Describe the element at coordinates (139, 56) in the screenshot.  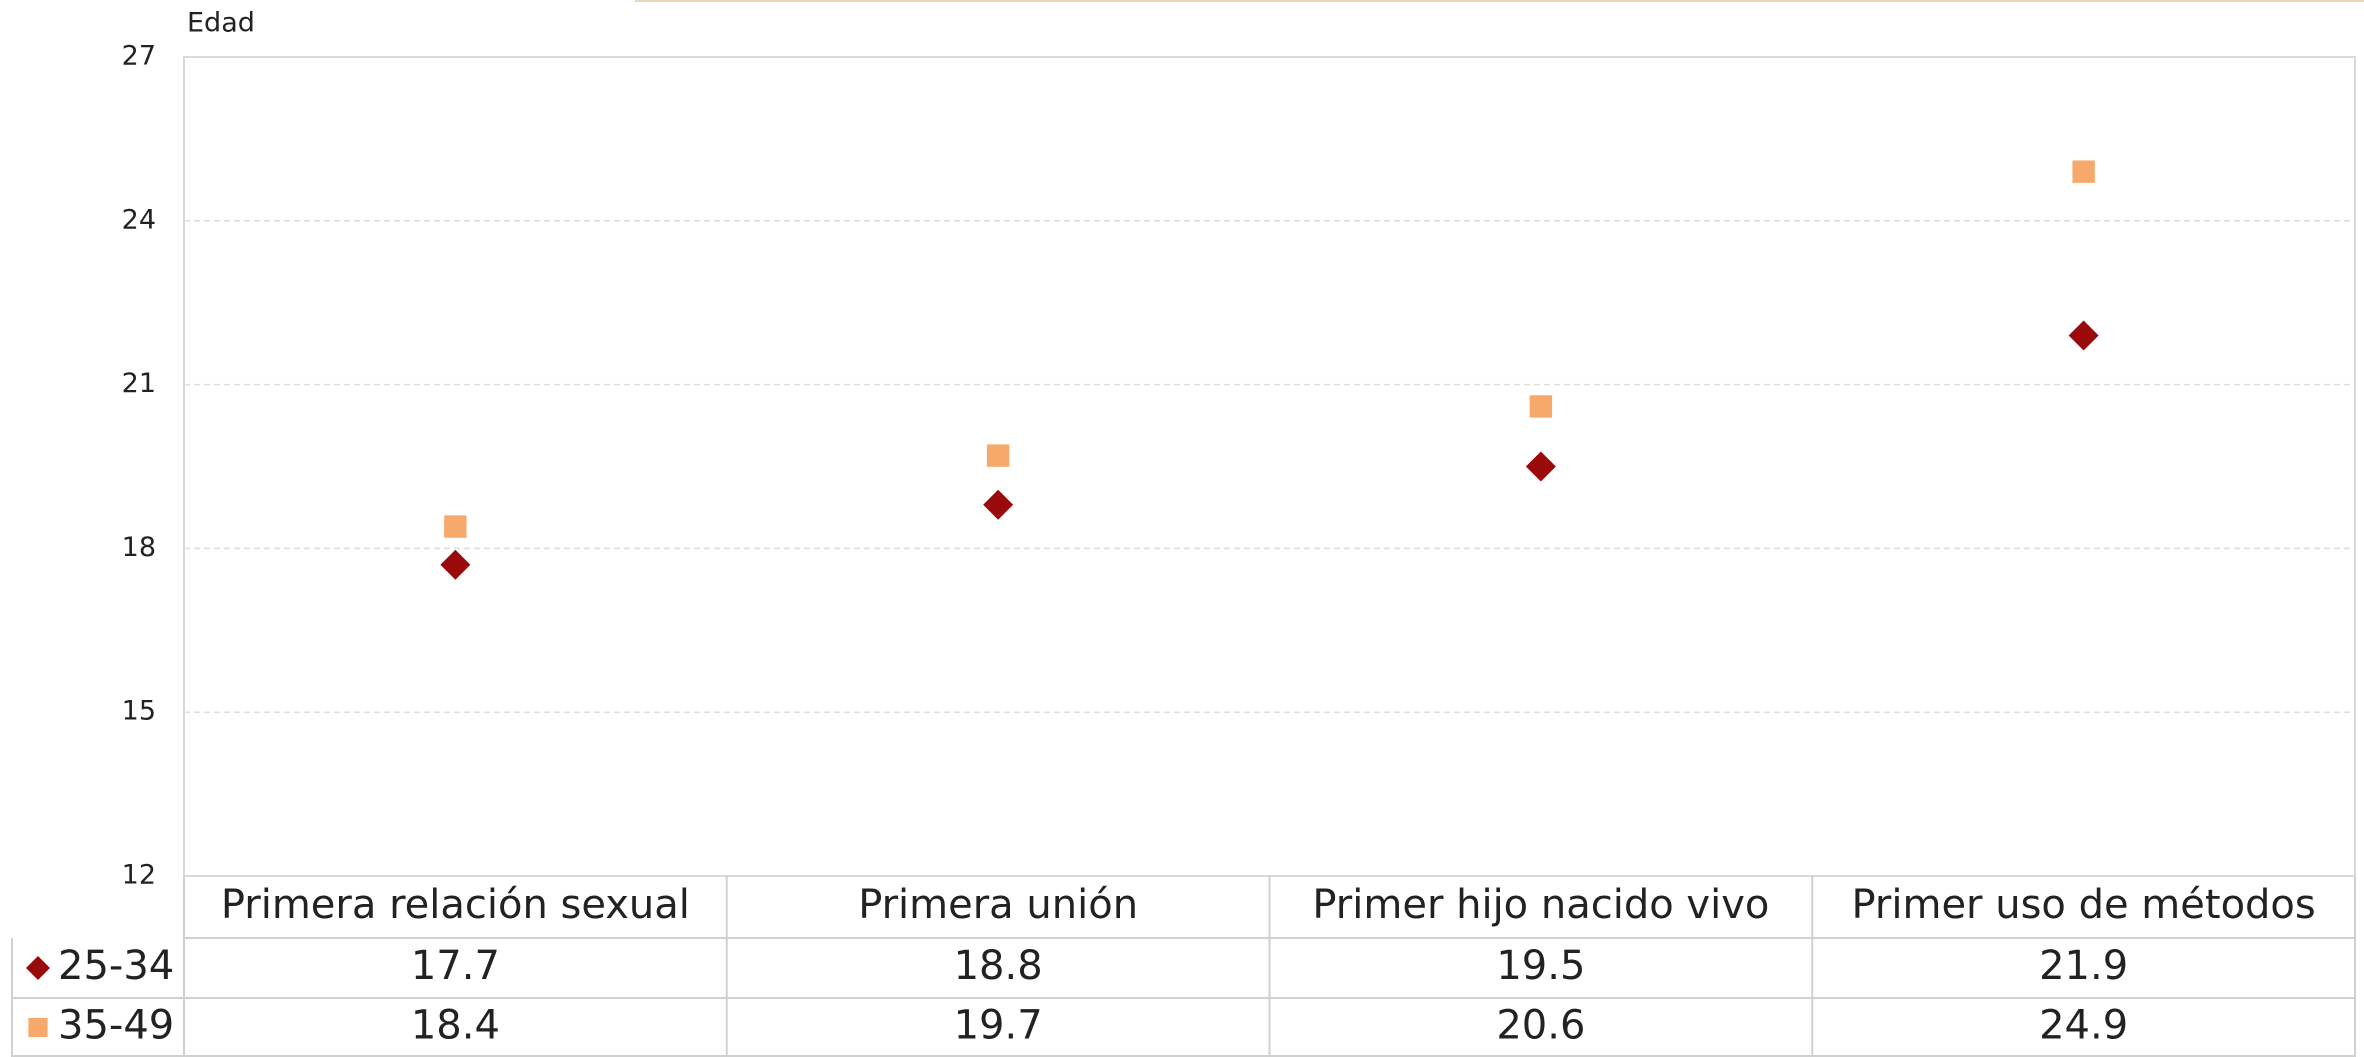
I see `y-tick-label: 27` at that location.